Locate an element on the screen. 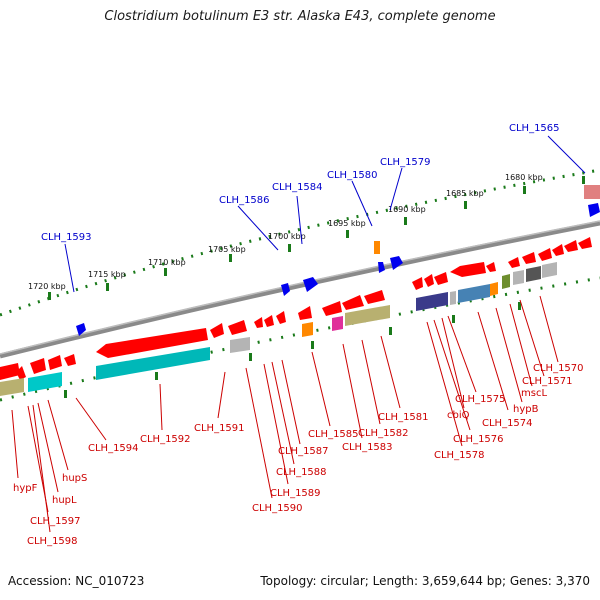 The image size is (600, 600). gene-label: CLH_1582 is located at coordinates (383, 433).